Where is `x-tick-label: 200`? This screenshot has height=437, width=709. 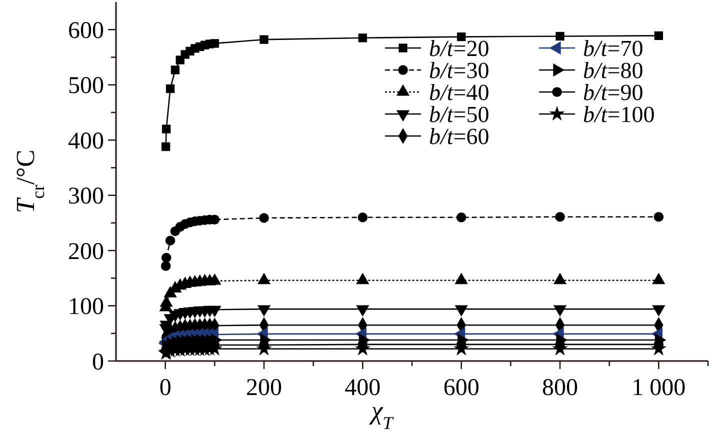 x-tick-label: 200 is located at coordinates (264, 388).